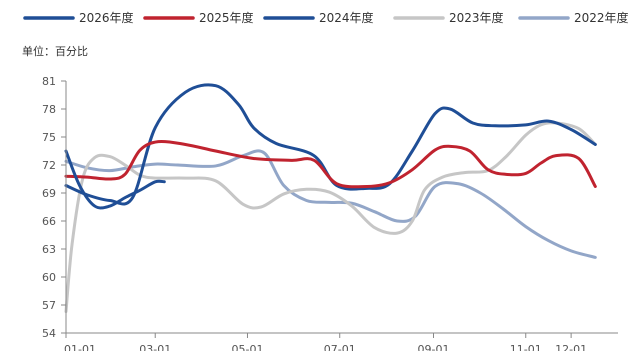 The image size is (637, 351). What do you see at coordinates (49, 305) in the screenshot?
I see `y-tick-label: 57` at bounding box center [49, 305].